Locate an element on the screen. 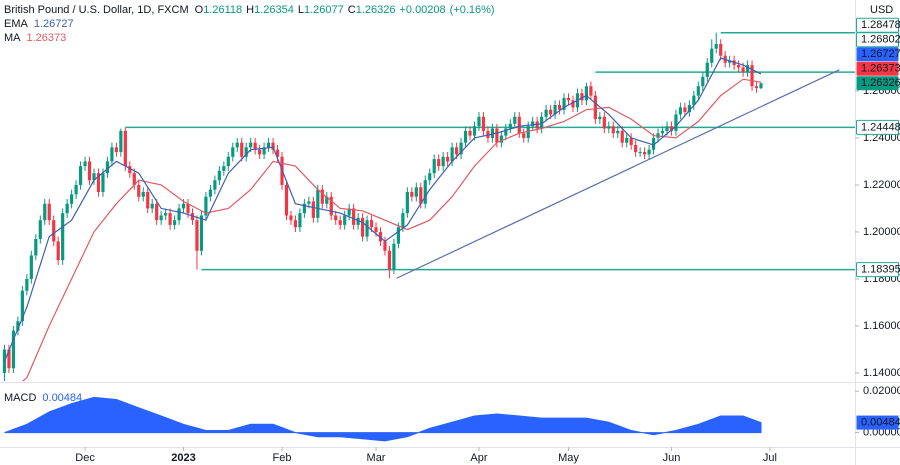  price-label: 1.26326 is located at coordinates (880, 83).